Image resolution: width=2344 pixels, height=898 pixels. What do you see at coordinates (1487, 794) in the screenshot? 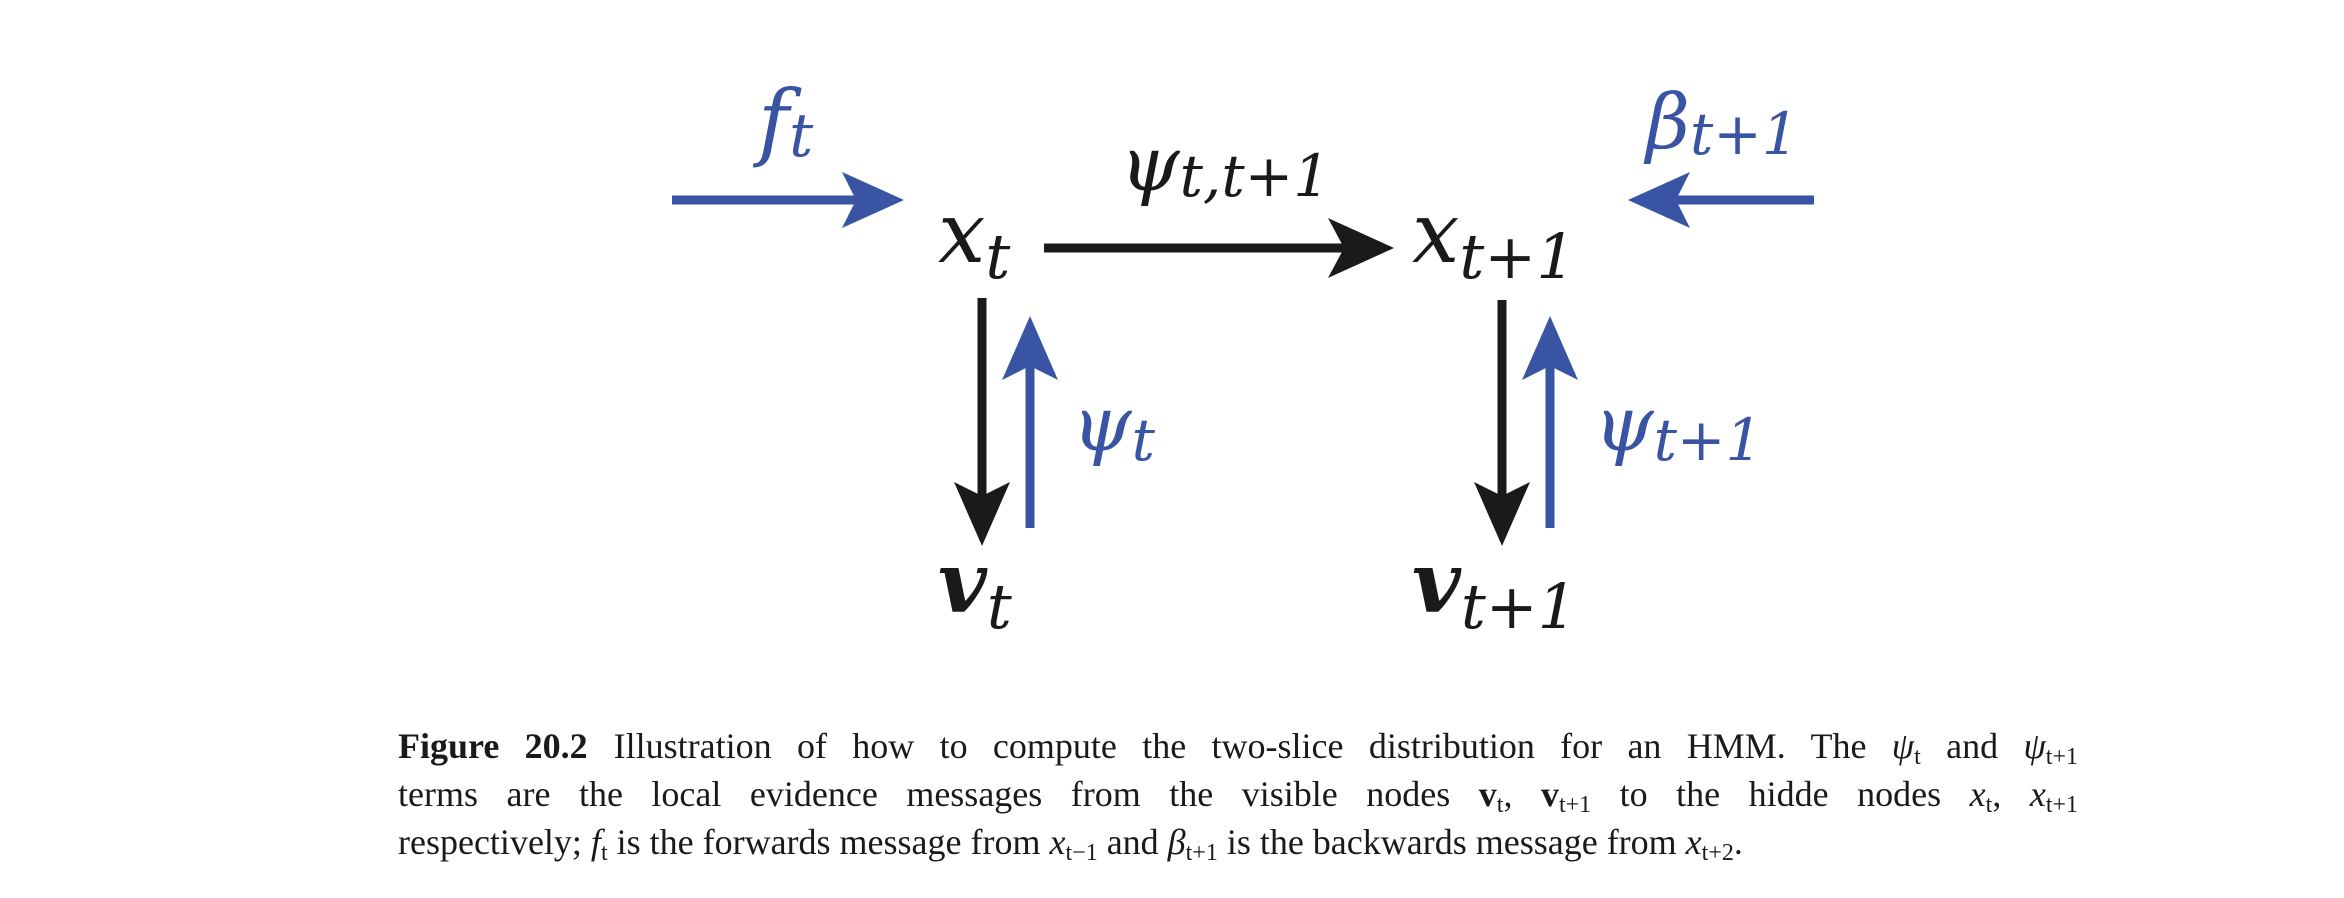
I see `caption-v-symbol: v` at bounding box center [1487, 794].